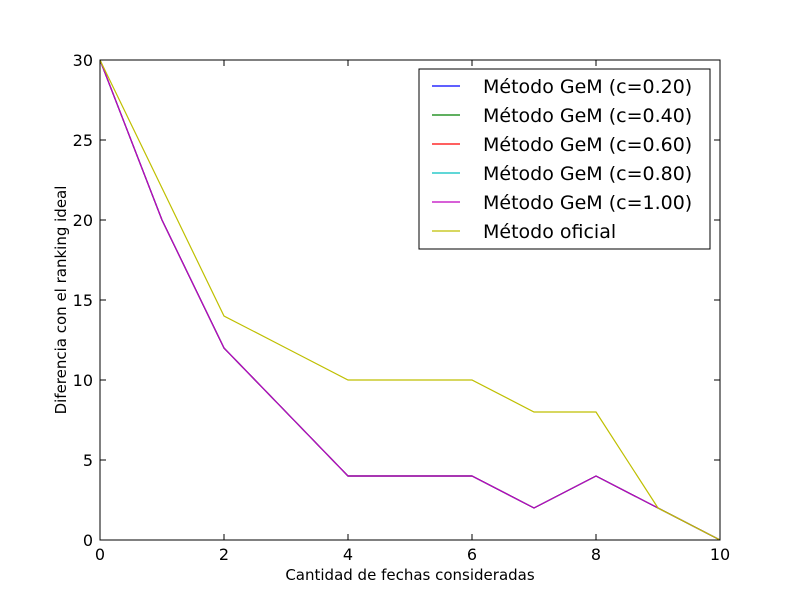  What do you see at coordinates (88, 540) in the screenshot?
I see `y-tick-label: 0` at bounding box center [88, 540].